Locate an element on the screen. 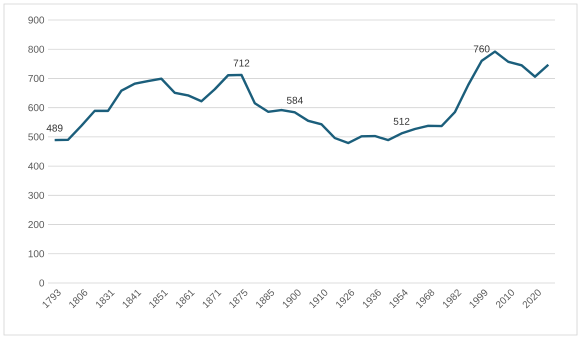 The width and height of the screenshot is (582, 339). data-label: 712 is located at coordinates (242, 62).